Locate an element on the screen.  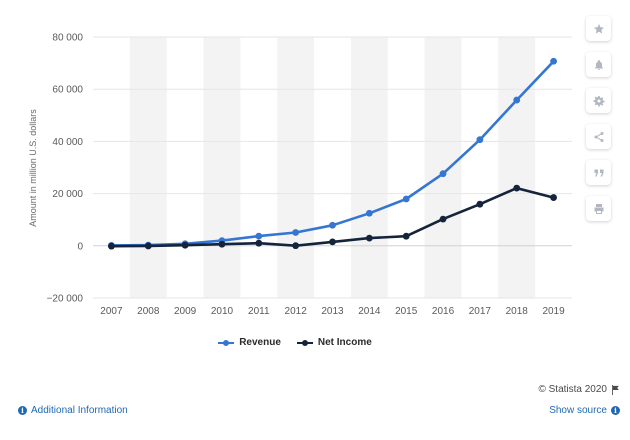
y-axis-ticks: −20 000 0 20 000 40 000 60 000 80 000 is located at coordinates (65, 169).